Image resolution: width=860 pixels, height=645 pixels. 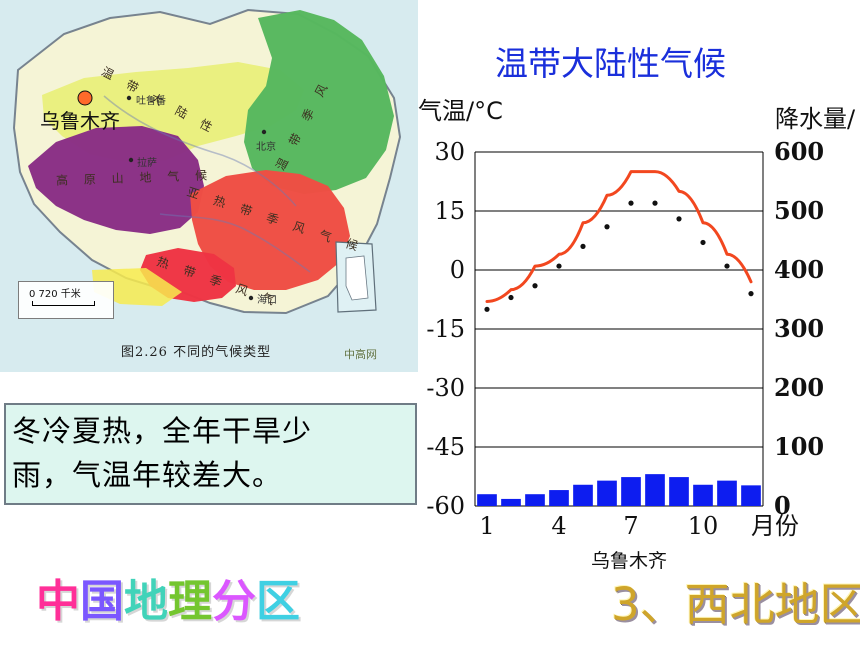 I want to click on subtropical-monsoon-region, so click(x=270, y=230).